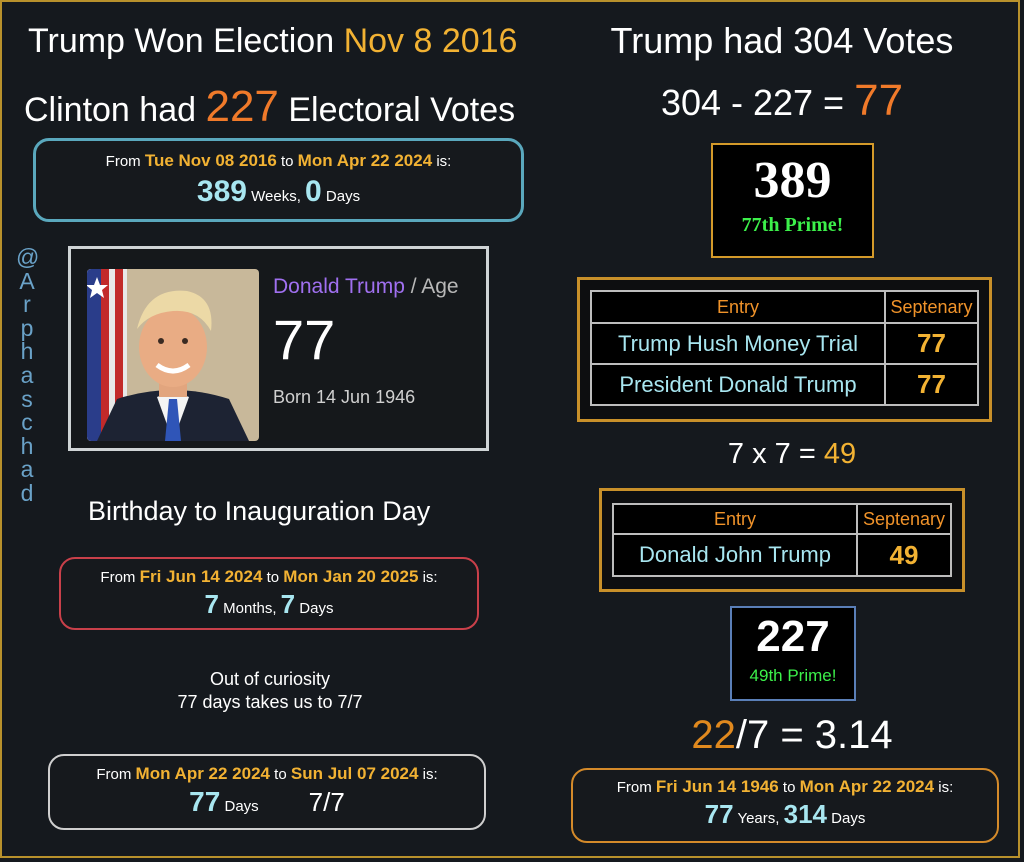 Image resolution: width=1024 pixels, height=862 pixels. Describe the element at coordinates (173, 355) in the screenshot. I see `portrait-photo` at that location.